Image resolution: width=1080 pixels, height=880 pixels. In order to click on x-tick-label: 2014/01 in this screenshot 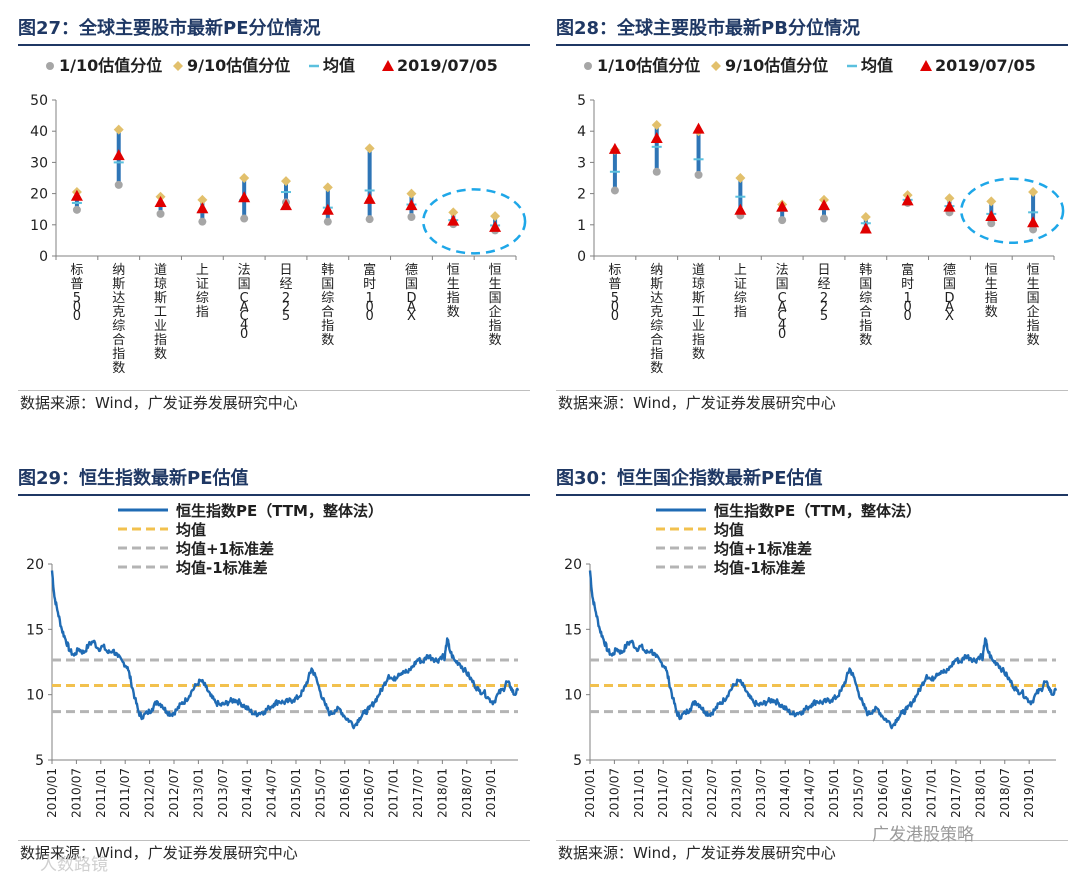, I will do `click(785, 793)`.